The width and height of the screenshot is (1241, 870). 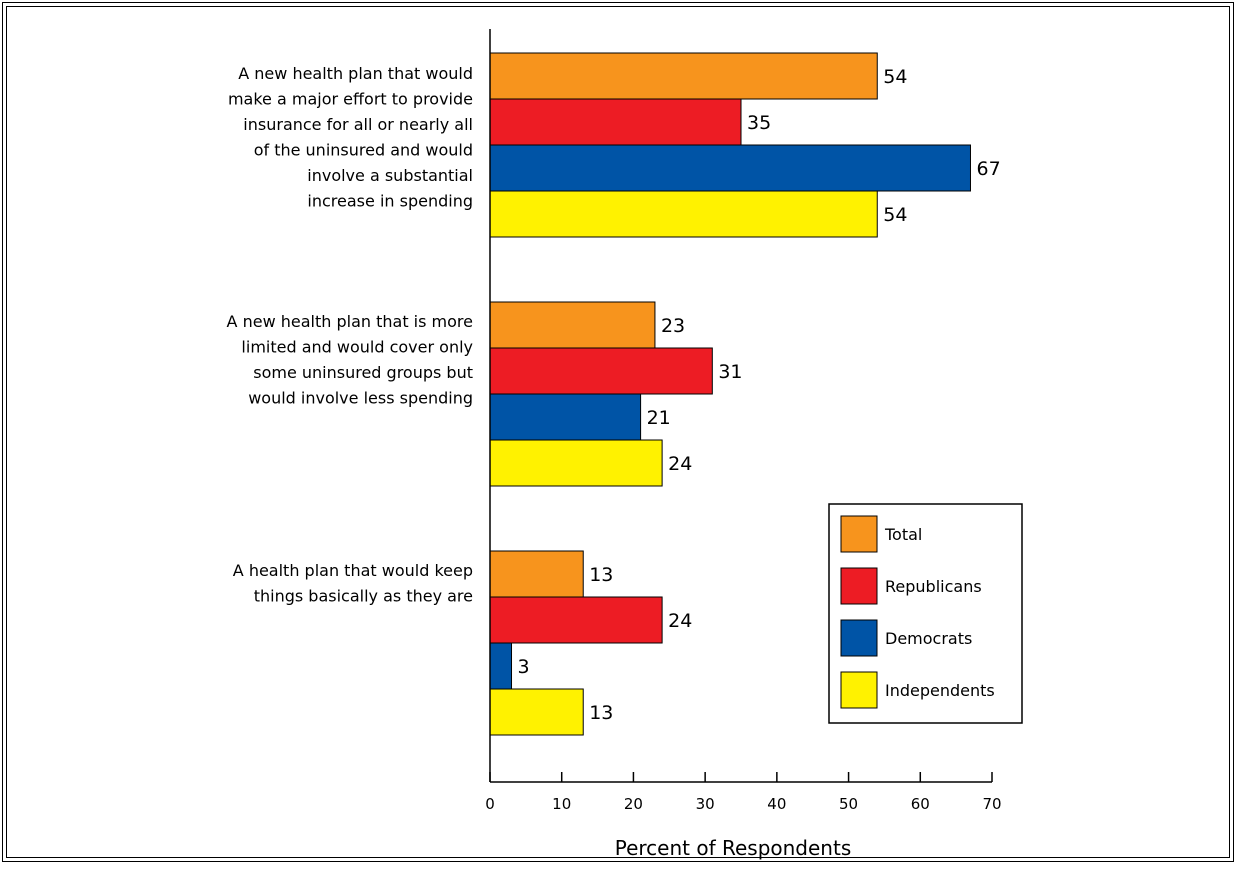 I want to click on value-label: 67, so click(x=988, y=169).